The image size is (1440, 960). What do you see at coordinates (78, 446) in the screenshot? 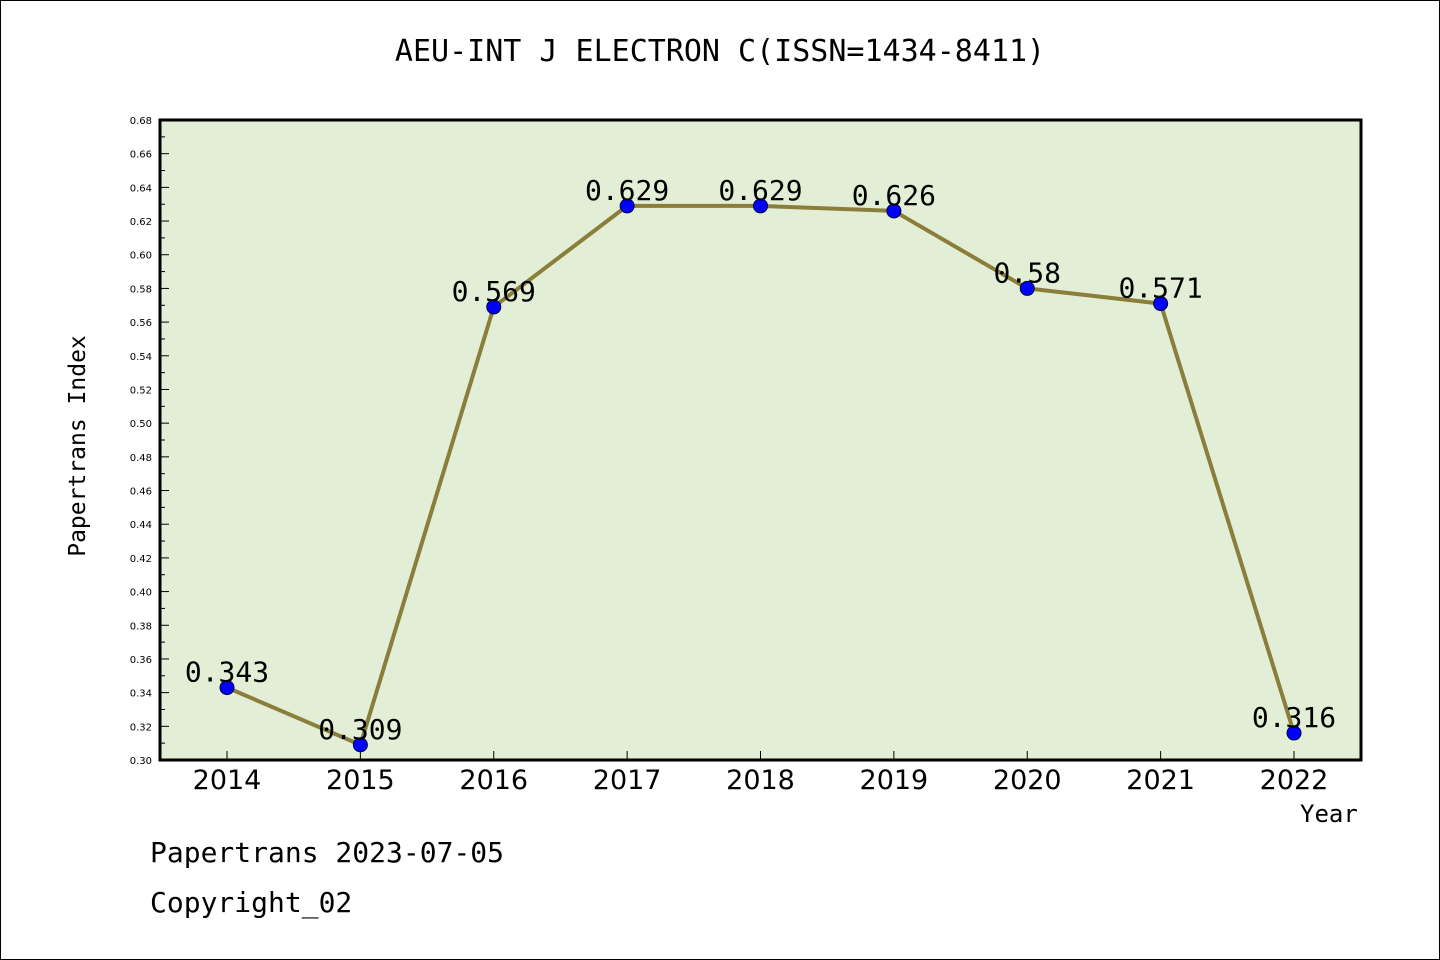
I see `y-axis-label: Papertrans Index` at bounding box center [78, 446].